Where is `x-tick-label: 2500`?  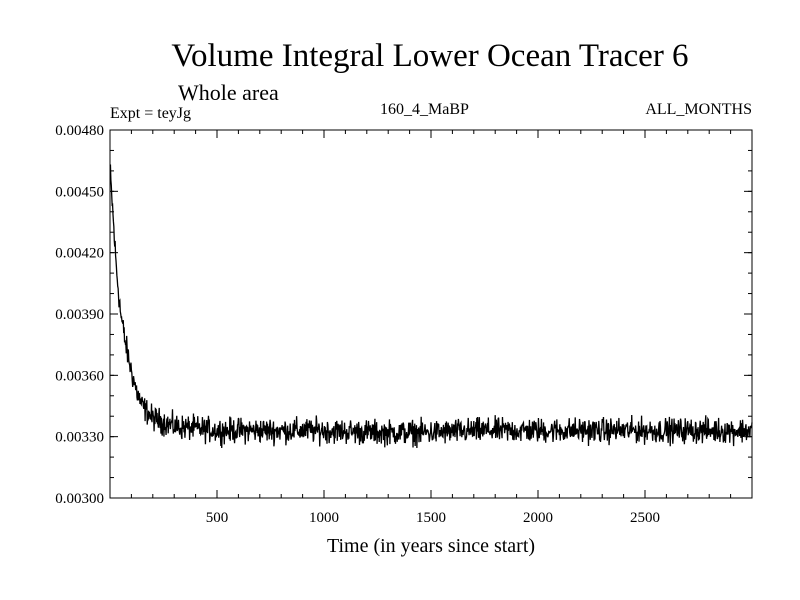
x-tick-label: 2500 is located at coordinates (645, 518).